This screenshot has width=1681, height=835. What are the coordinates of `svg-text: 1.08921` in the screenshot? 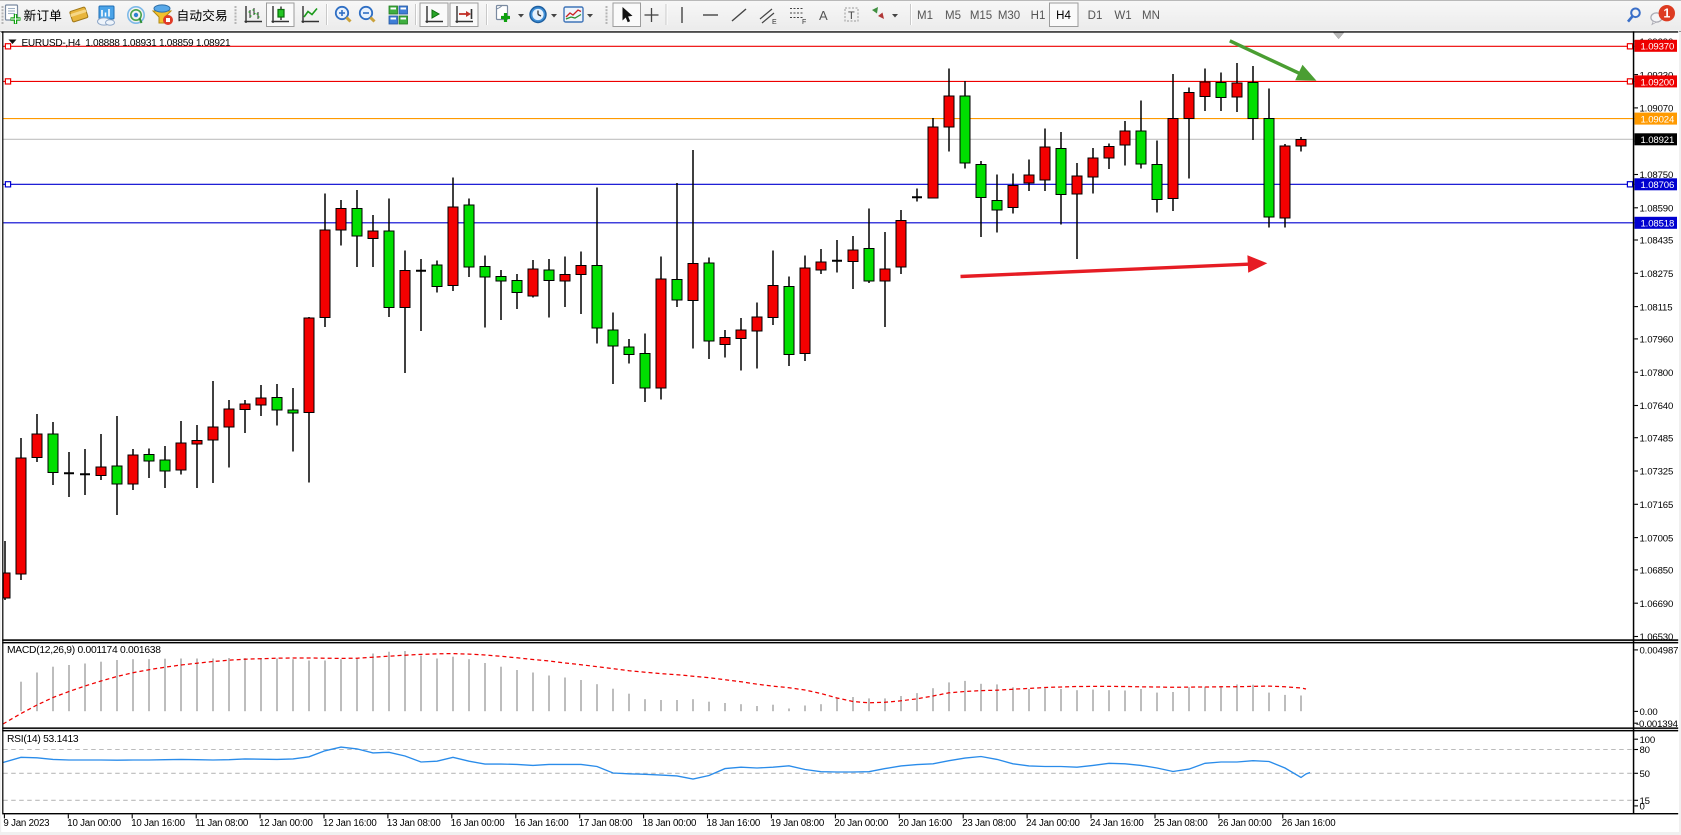 It's located at (1658, 140).